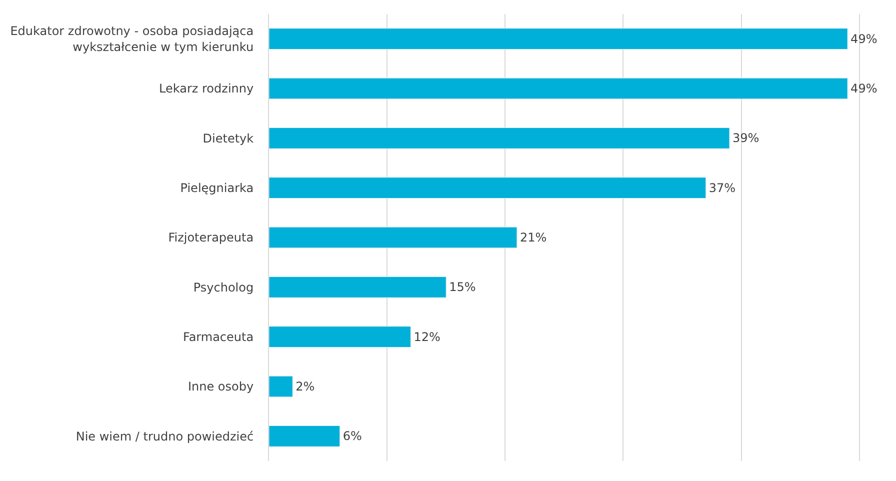 This screenshot has width=896, height=481. What do you see at coordinates (221, 387) in the screenshot?
I see `y-tick-label: Inne osoby` at bounding box center [221, 387].